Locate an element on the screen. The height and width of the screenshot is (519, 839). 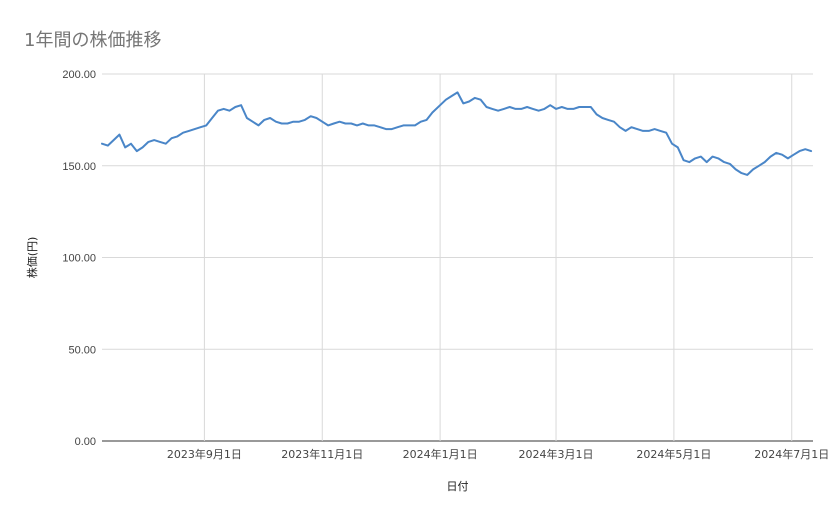
y-axis-title: 株価(円) is located at coordinates (32, 258).